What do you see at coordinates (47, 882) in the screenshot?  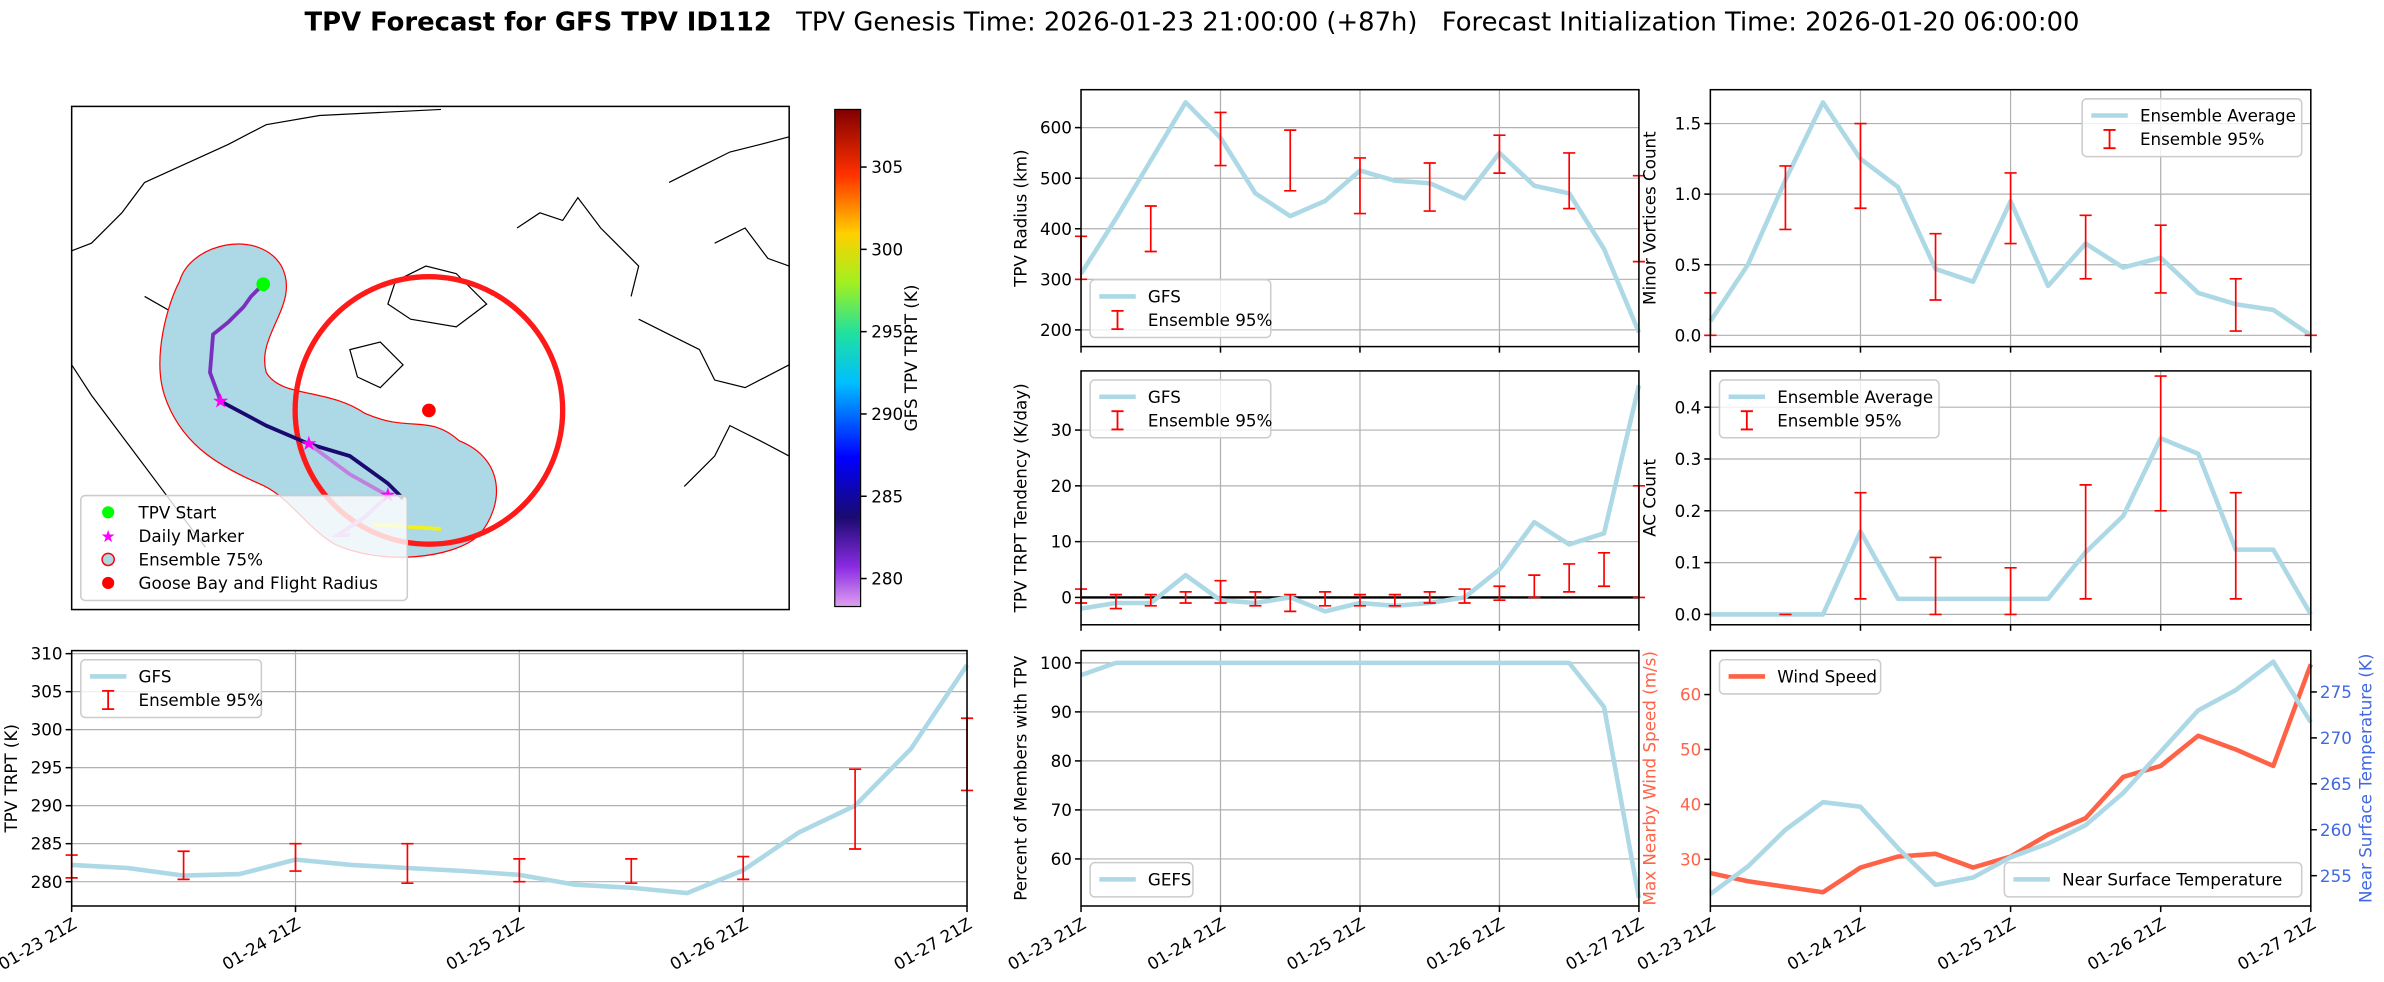 I see `y-tick-label: 280` at bounding box center [47, 882].